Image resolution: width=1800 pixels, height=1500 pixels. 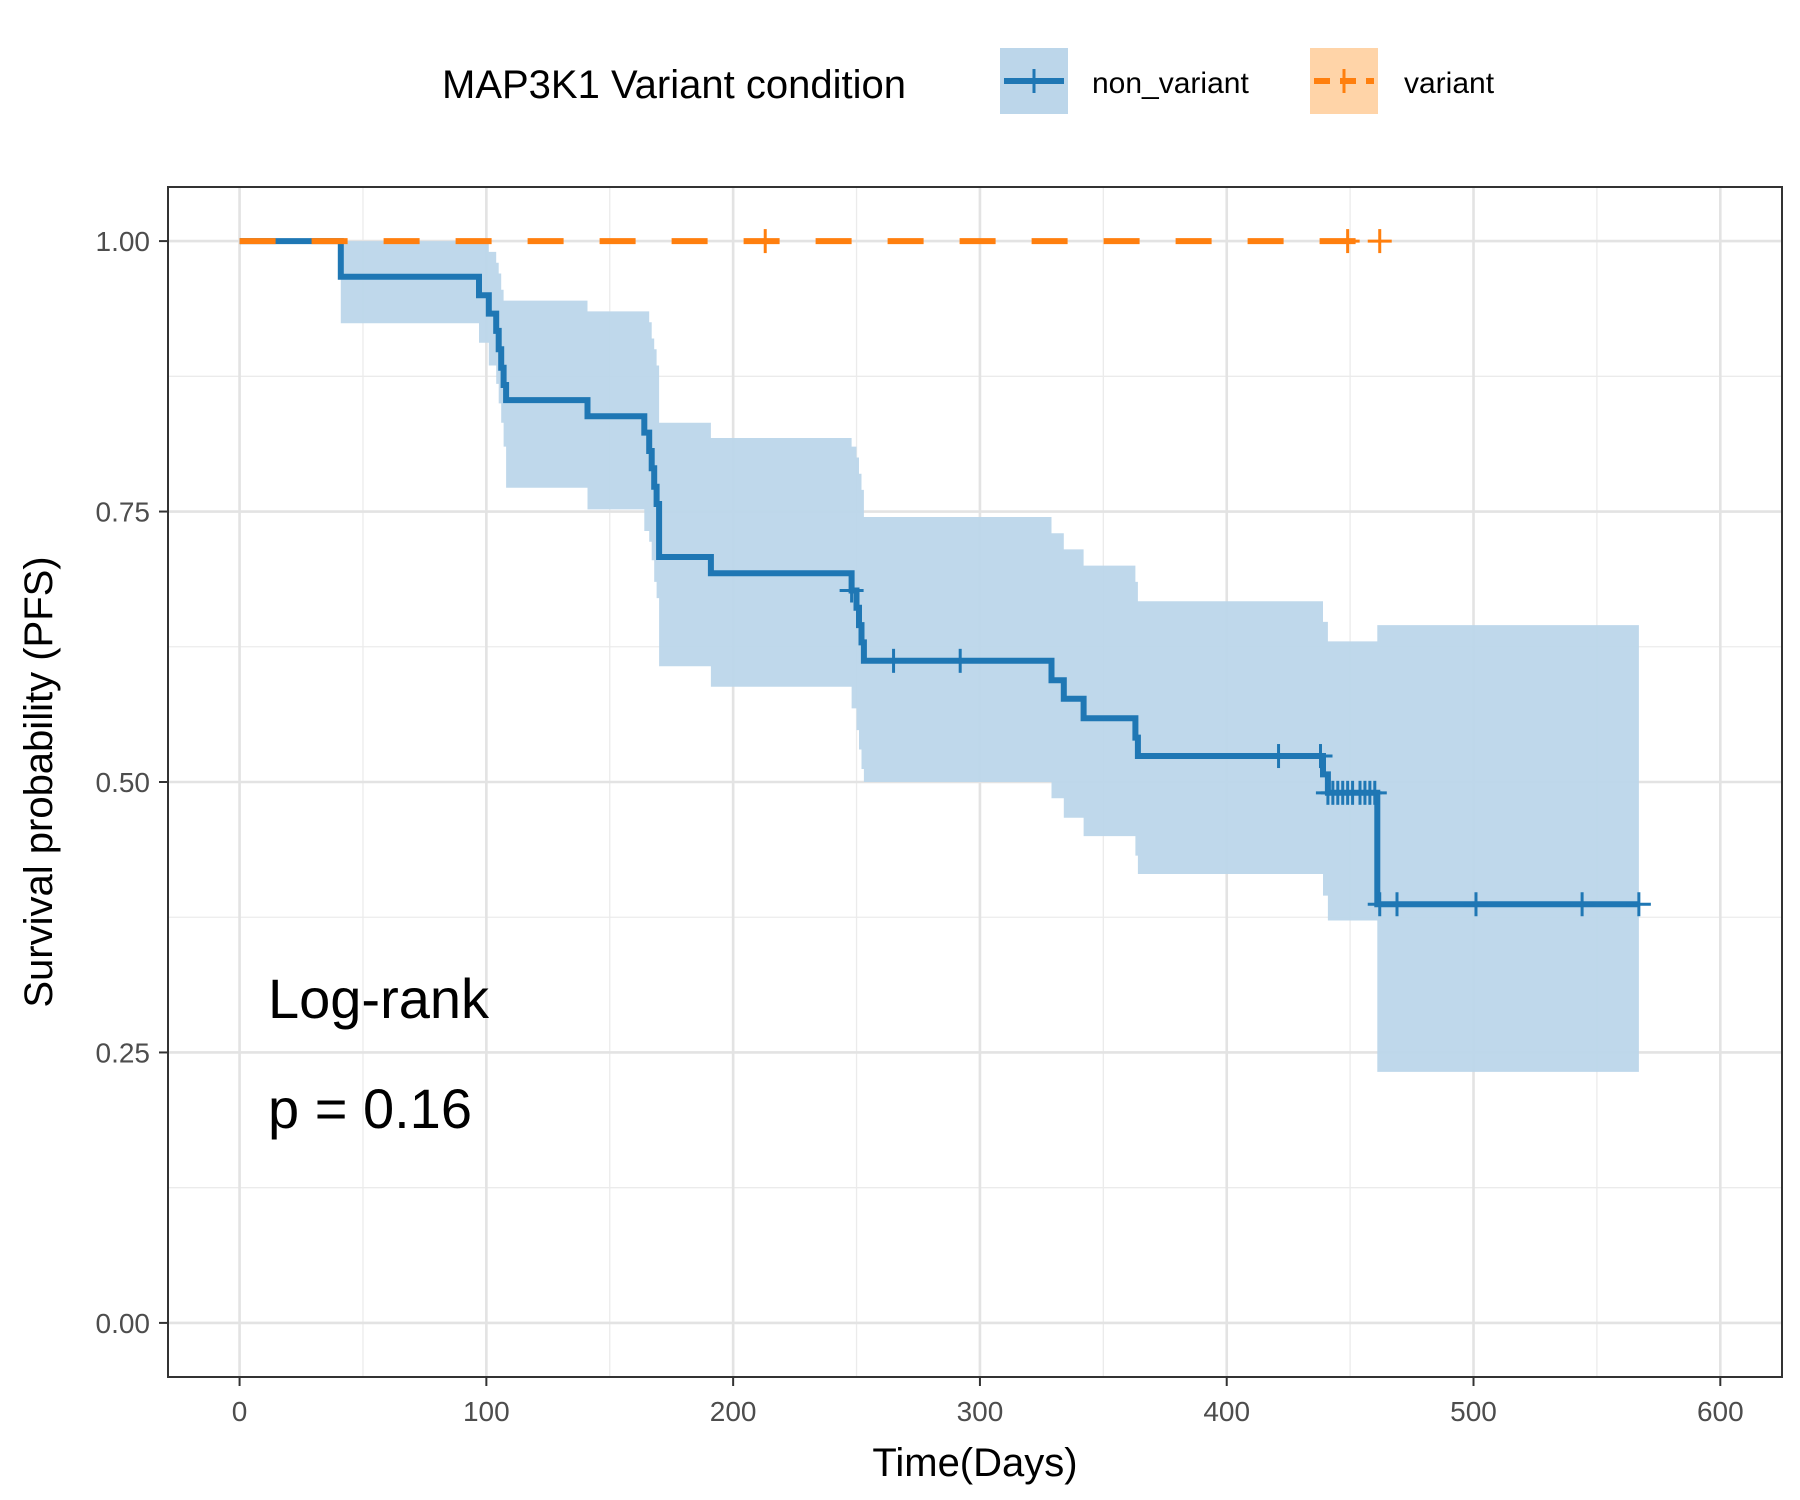 I want to click on y-tick-label: 0.50, so click(x=123, y=782).